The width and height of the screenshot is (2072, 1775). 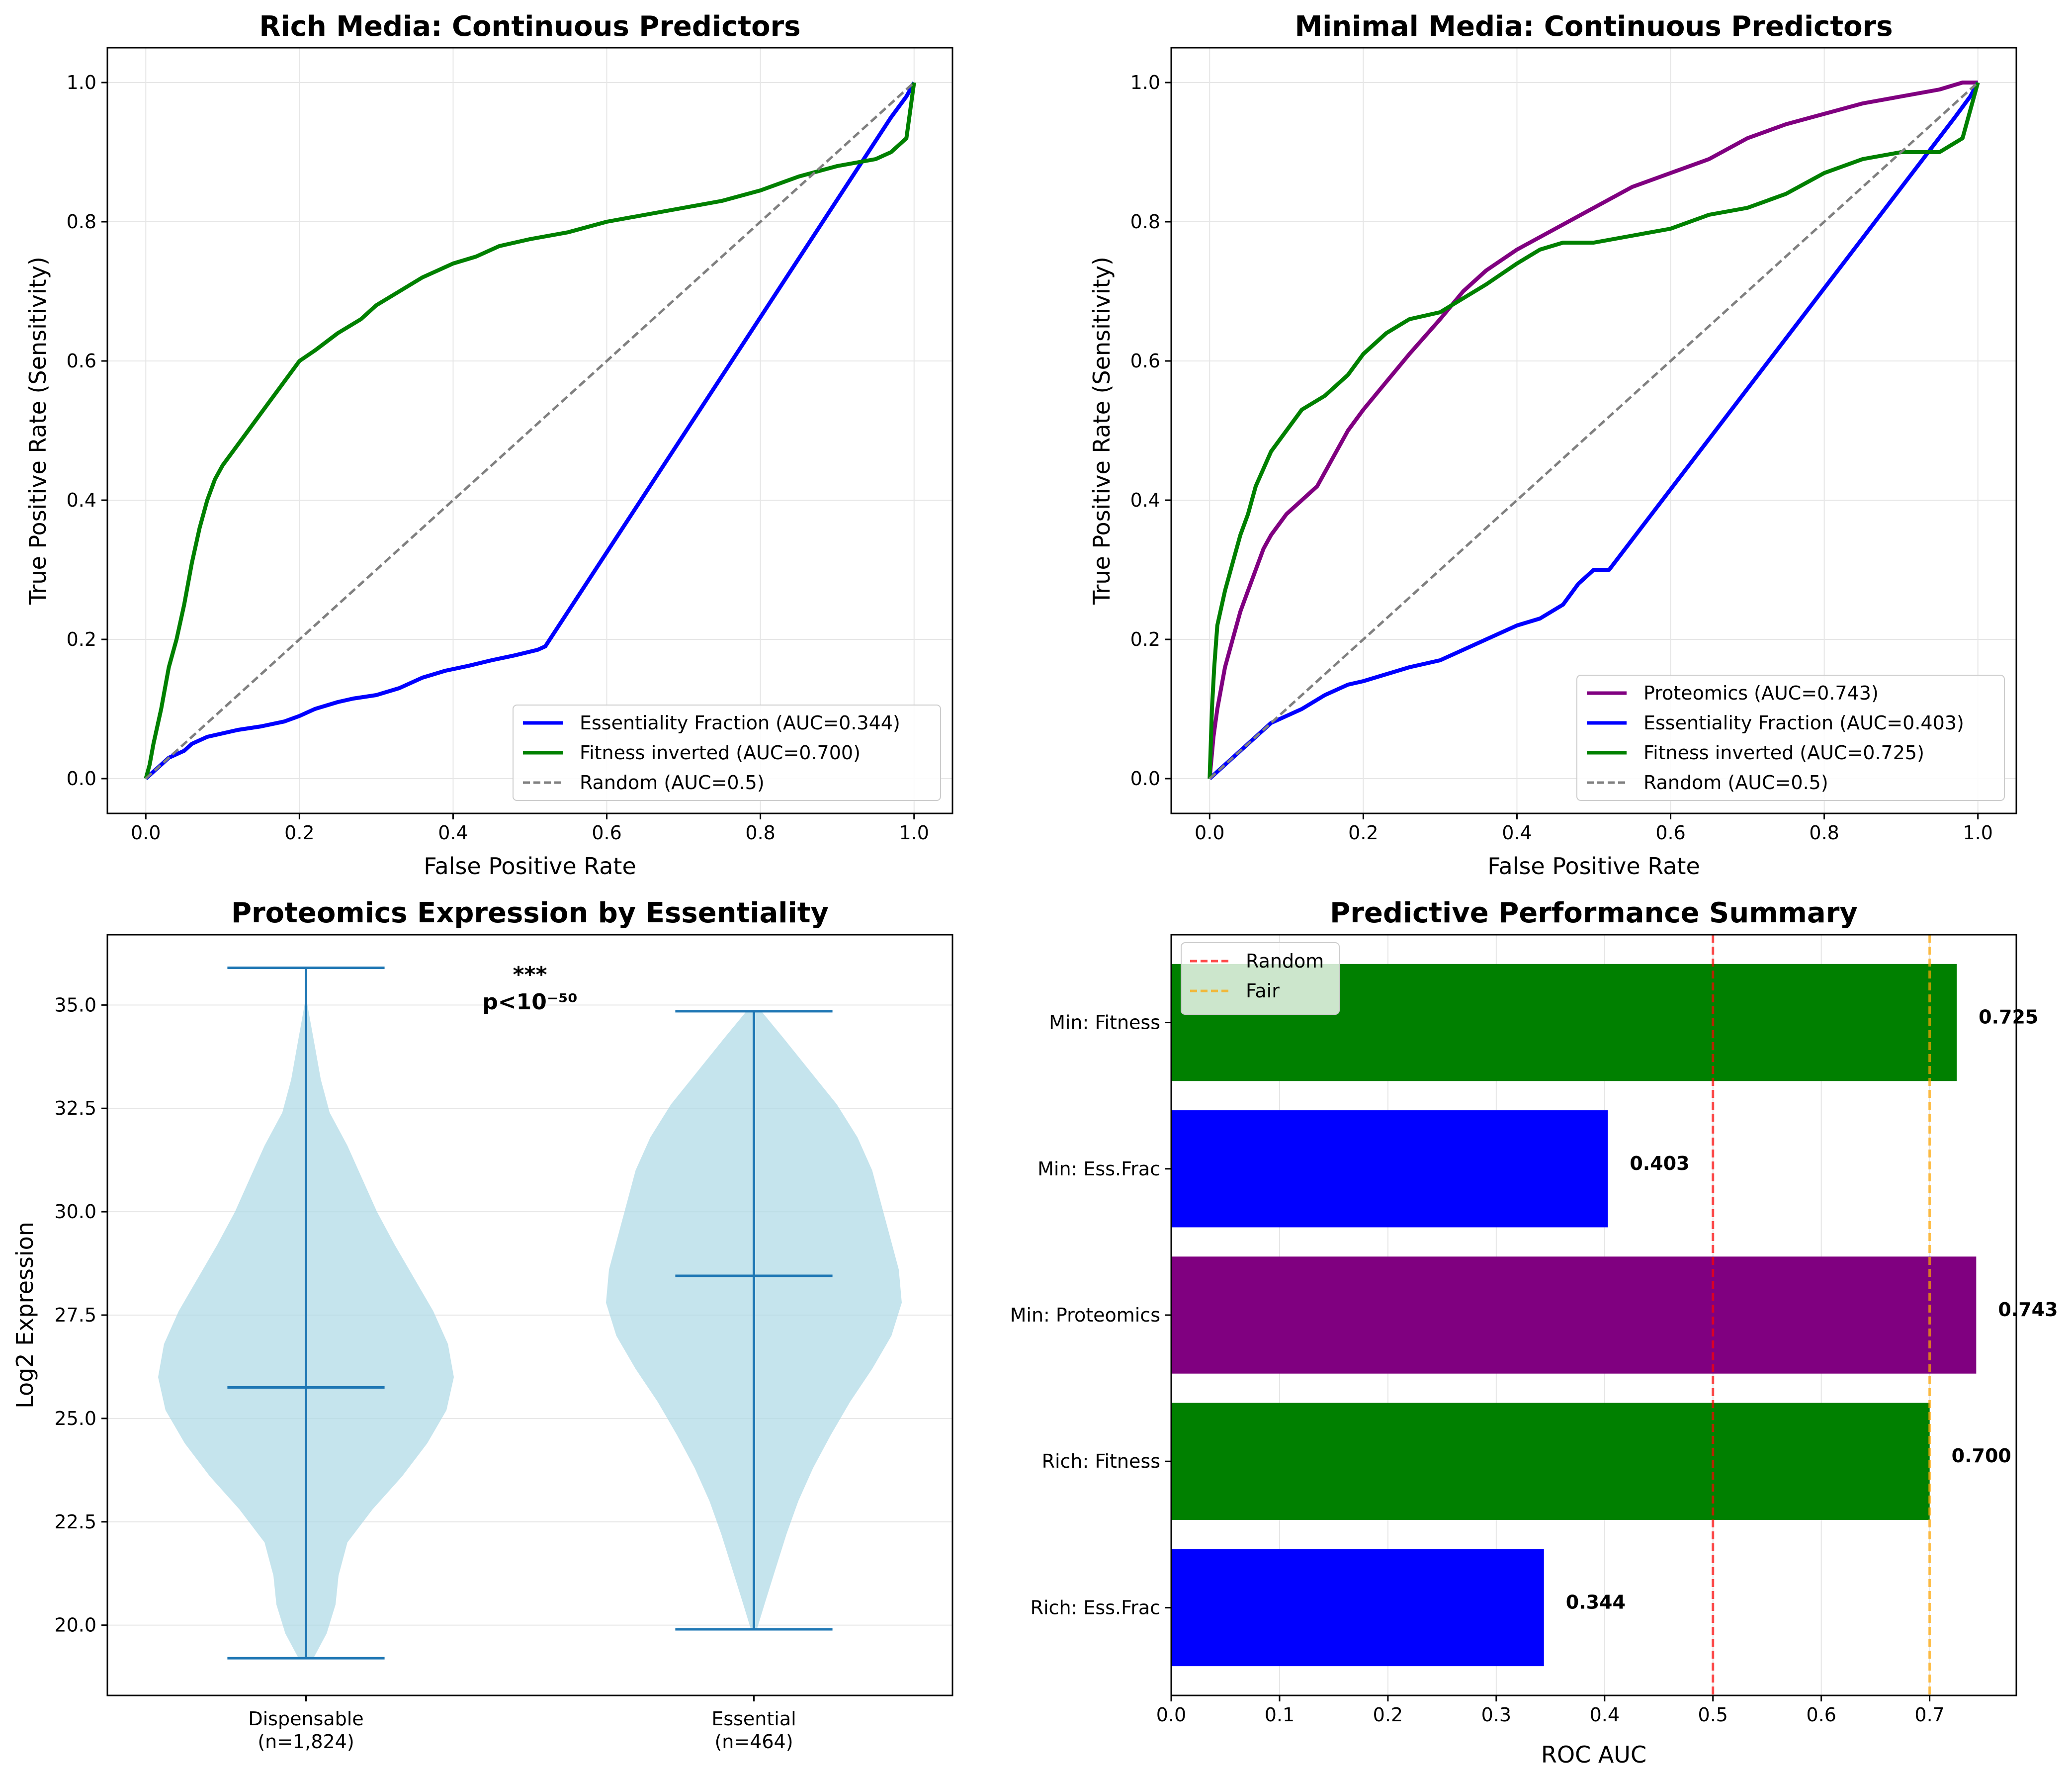 I want to click on y-tick-label: Rich: Fitness, so click(x=1101, y=1461).